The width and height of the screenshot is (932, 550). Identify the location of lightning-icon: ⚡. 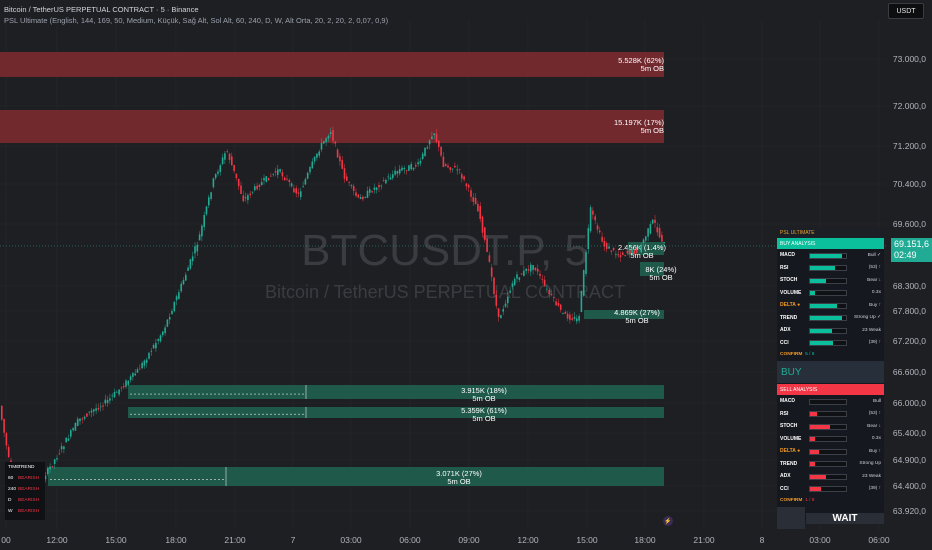
(668, 521).